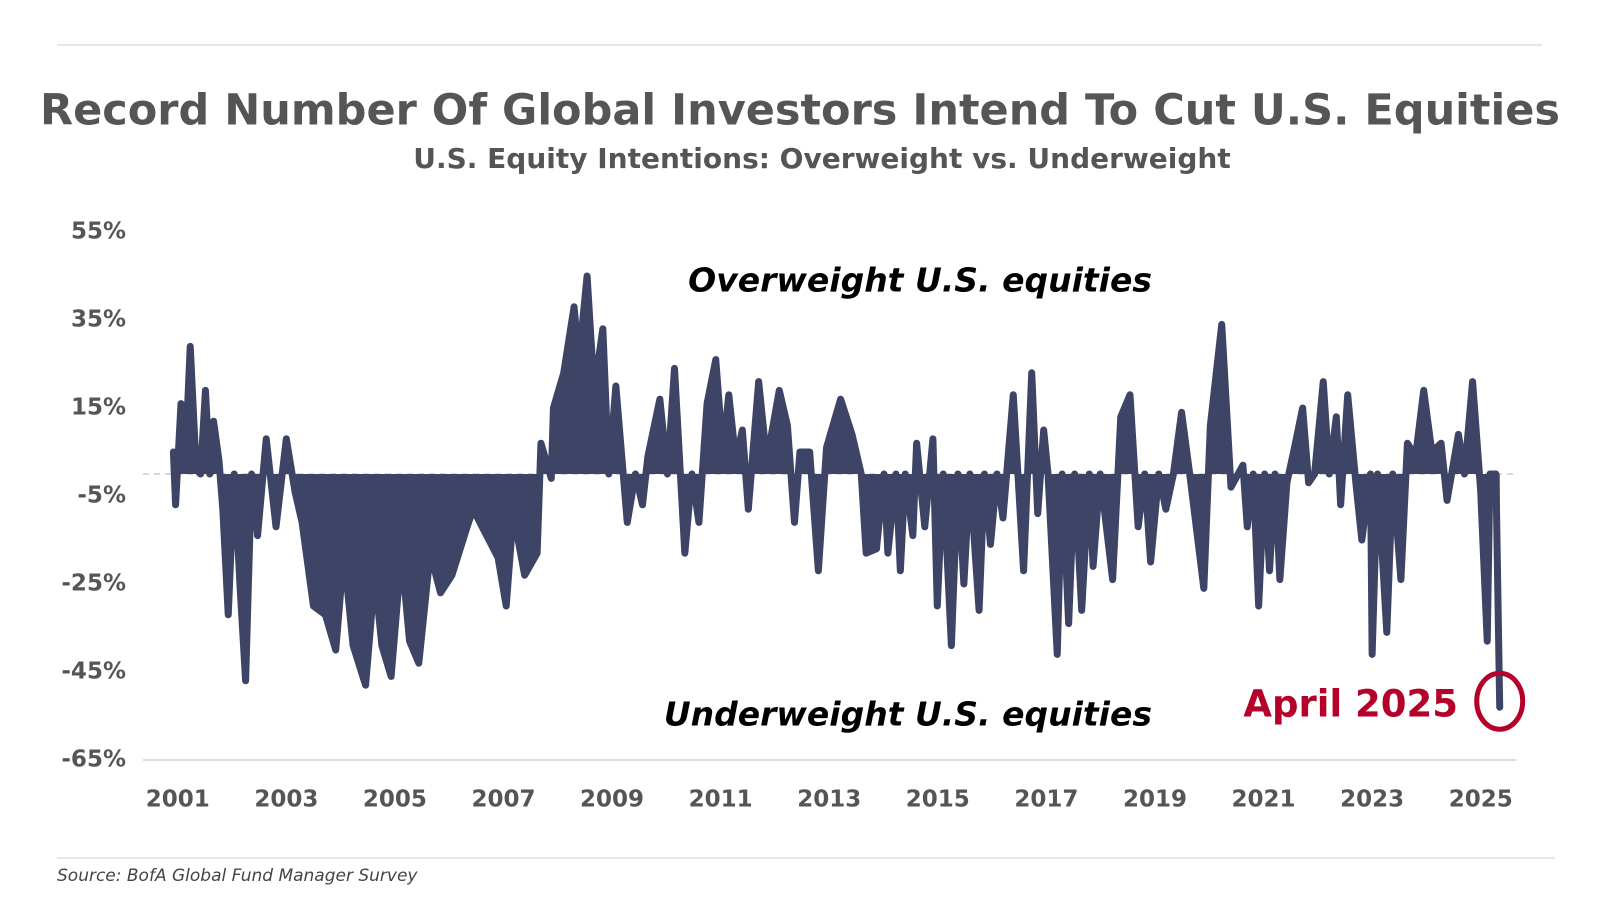 The width and height of the screenshot is (1600, 900). What do you see at coordinates (1500, 701) in the screenshot?
I see `highlight-circle` at bounding box center [1500, 701].